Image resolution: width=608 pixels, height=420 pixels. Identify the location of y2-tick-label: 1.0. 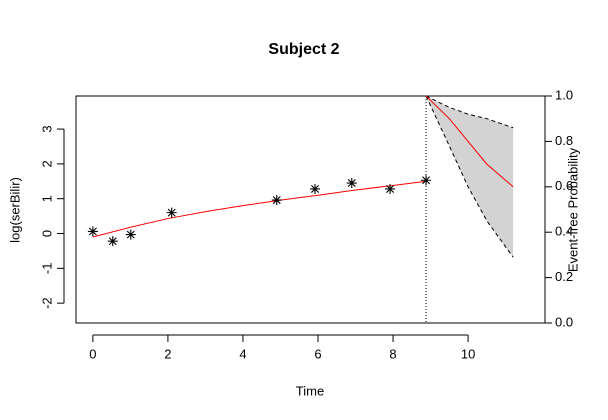
(564, 94).